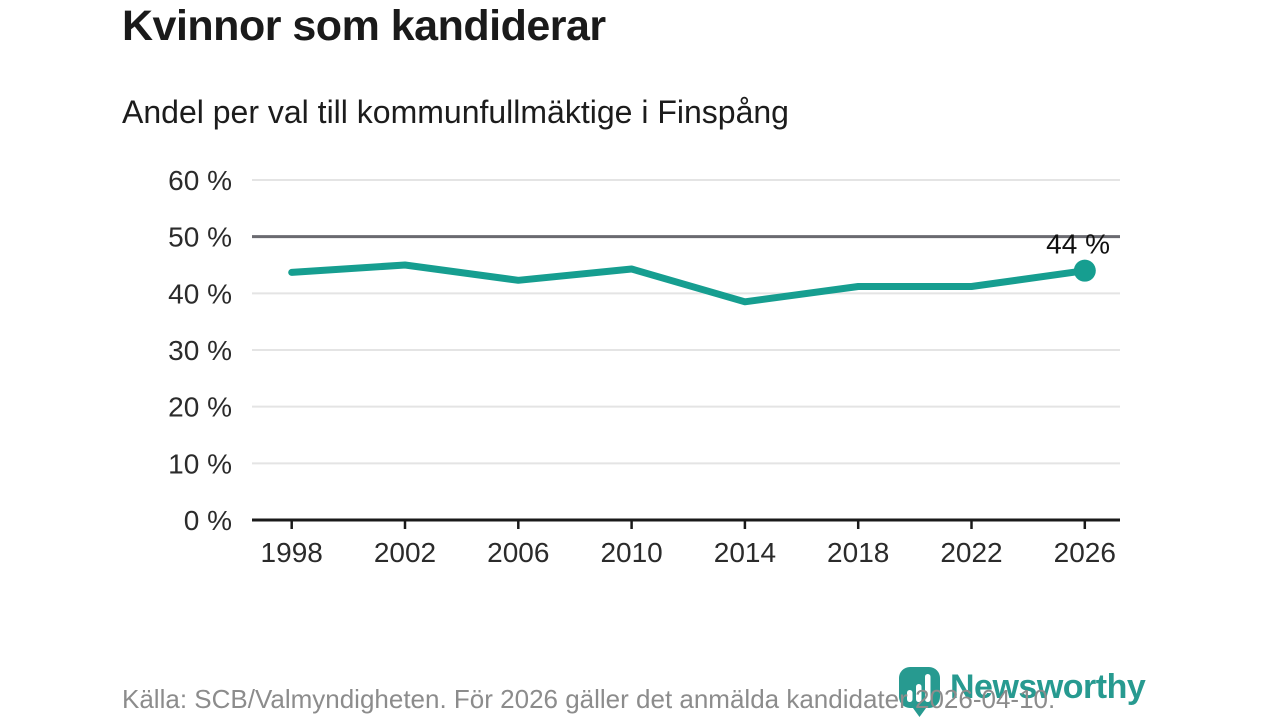 This screenshot has height=720, width=1280. I want to click on logo-wordmark: Newsworthy, so click(1048, 687).